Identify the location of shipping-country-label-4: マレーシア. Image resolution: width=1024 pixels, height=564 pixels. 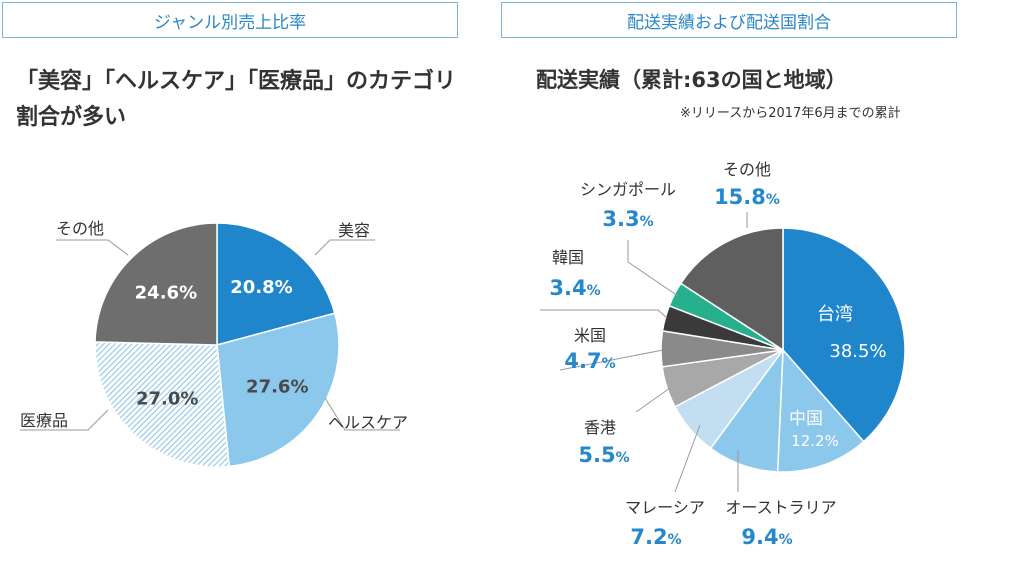
(665, 507).